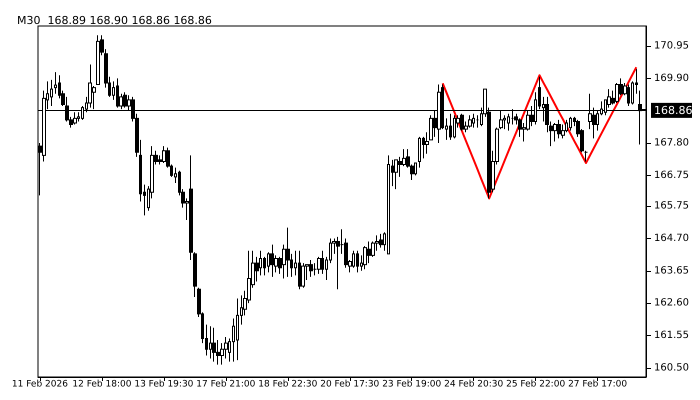 The width and height of the screenshot is (700, 400). What do you see at coordinates (598, 385) in the screenshot?
I see `x-tick-label: 27 Feb 17:00` at bounding box center [598, 385].